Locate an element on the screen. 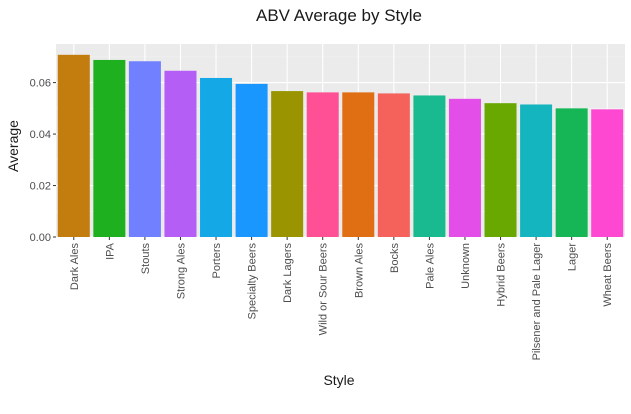 Image resolution: width=631 pixels, height=414 pixels. x-axis-title: Style is located at coordinates (338, 380).